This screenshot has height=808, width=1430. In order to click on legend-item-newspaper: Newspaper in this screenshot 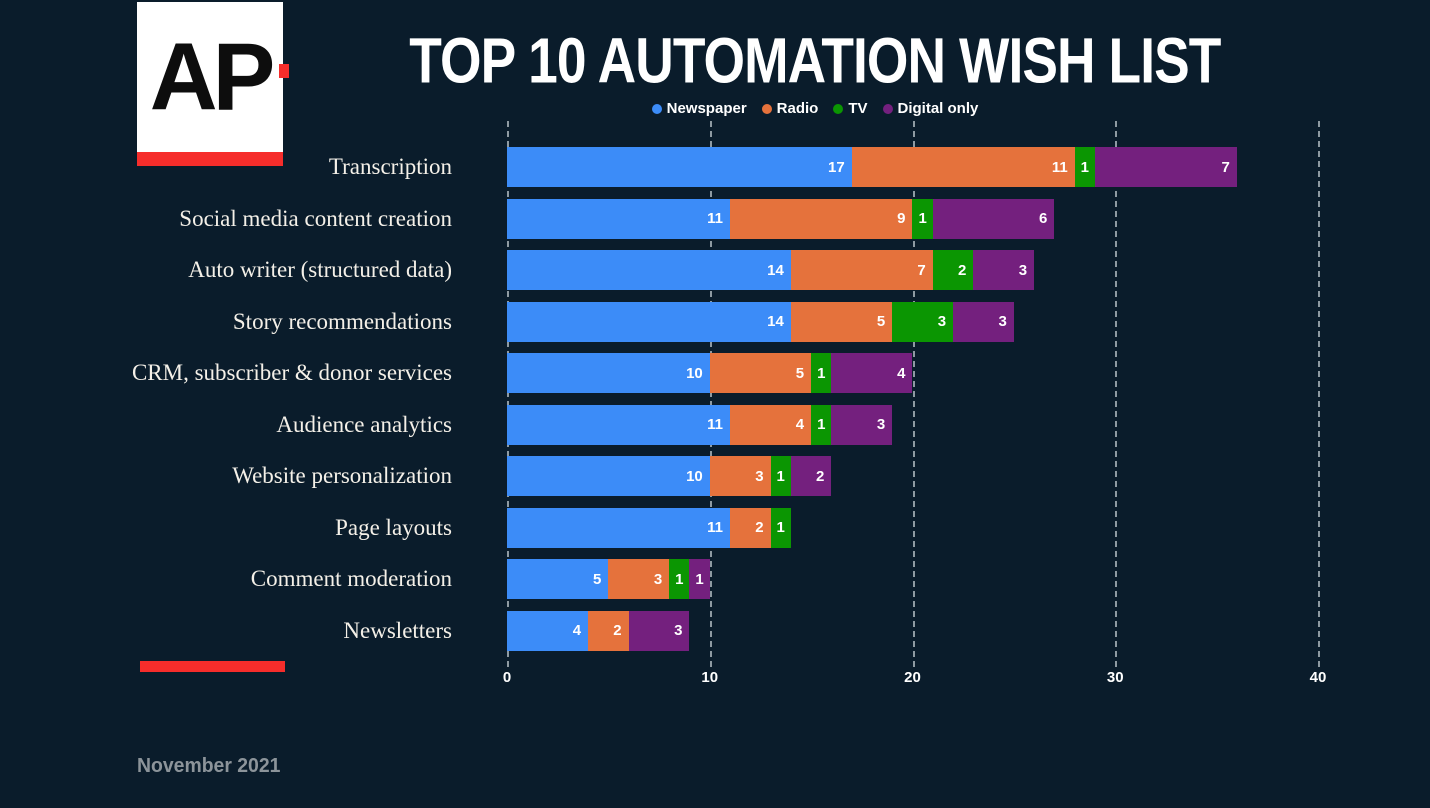, I will do `click(699, 108)`.